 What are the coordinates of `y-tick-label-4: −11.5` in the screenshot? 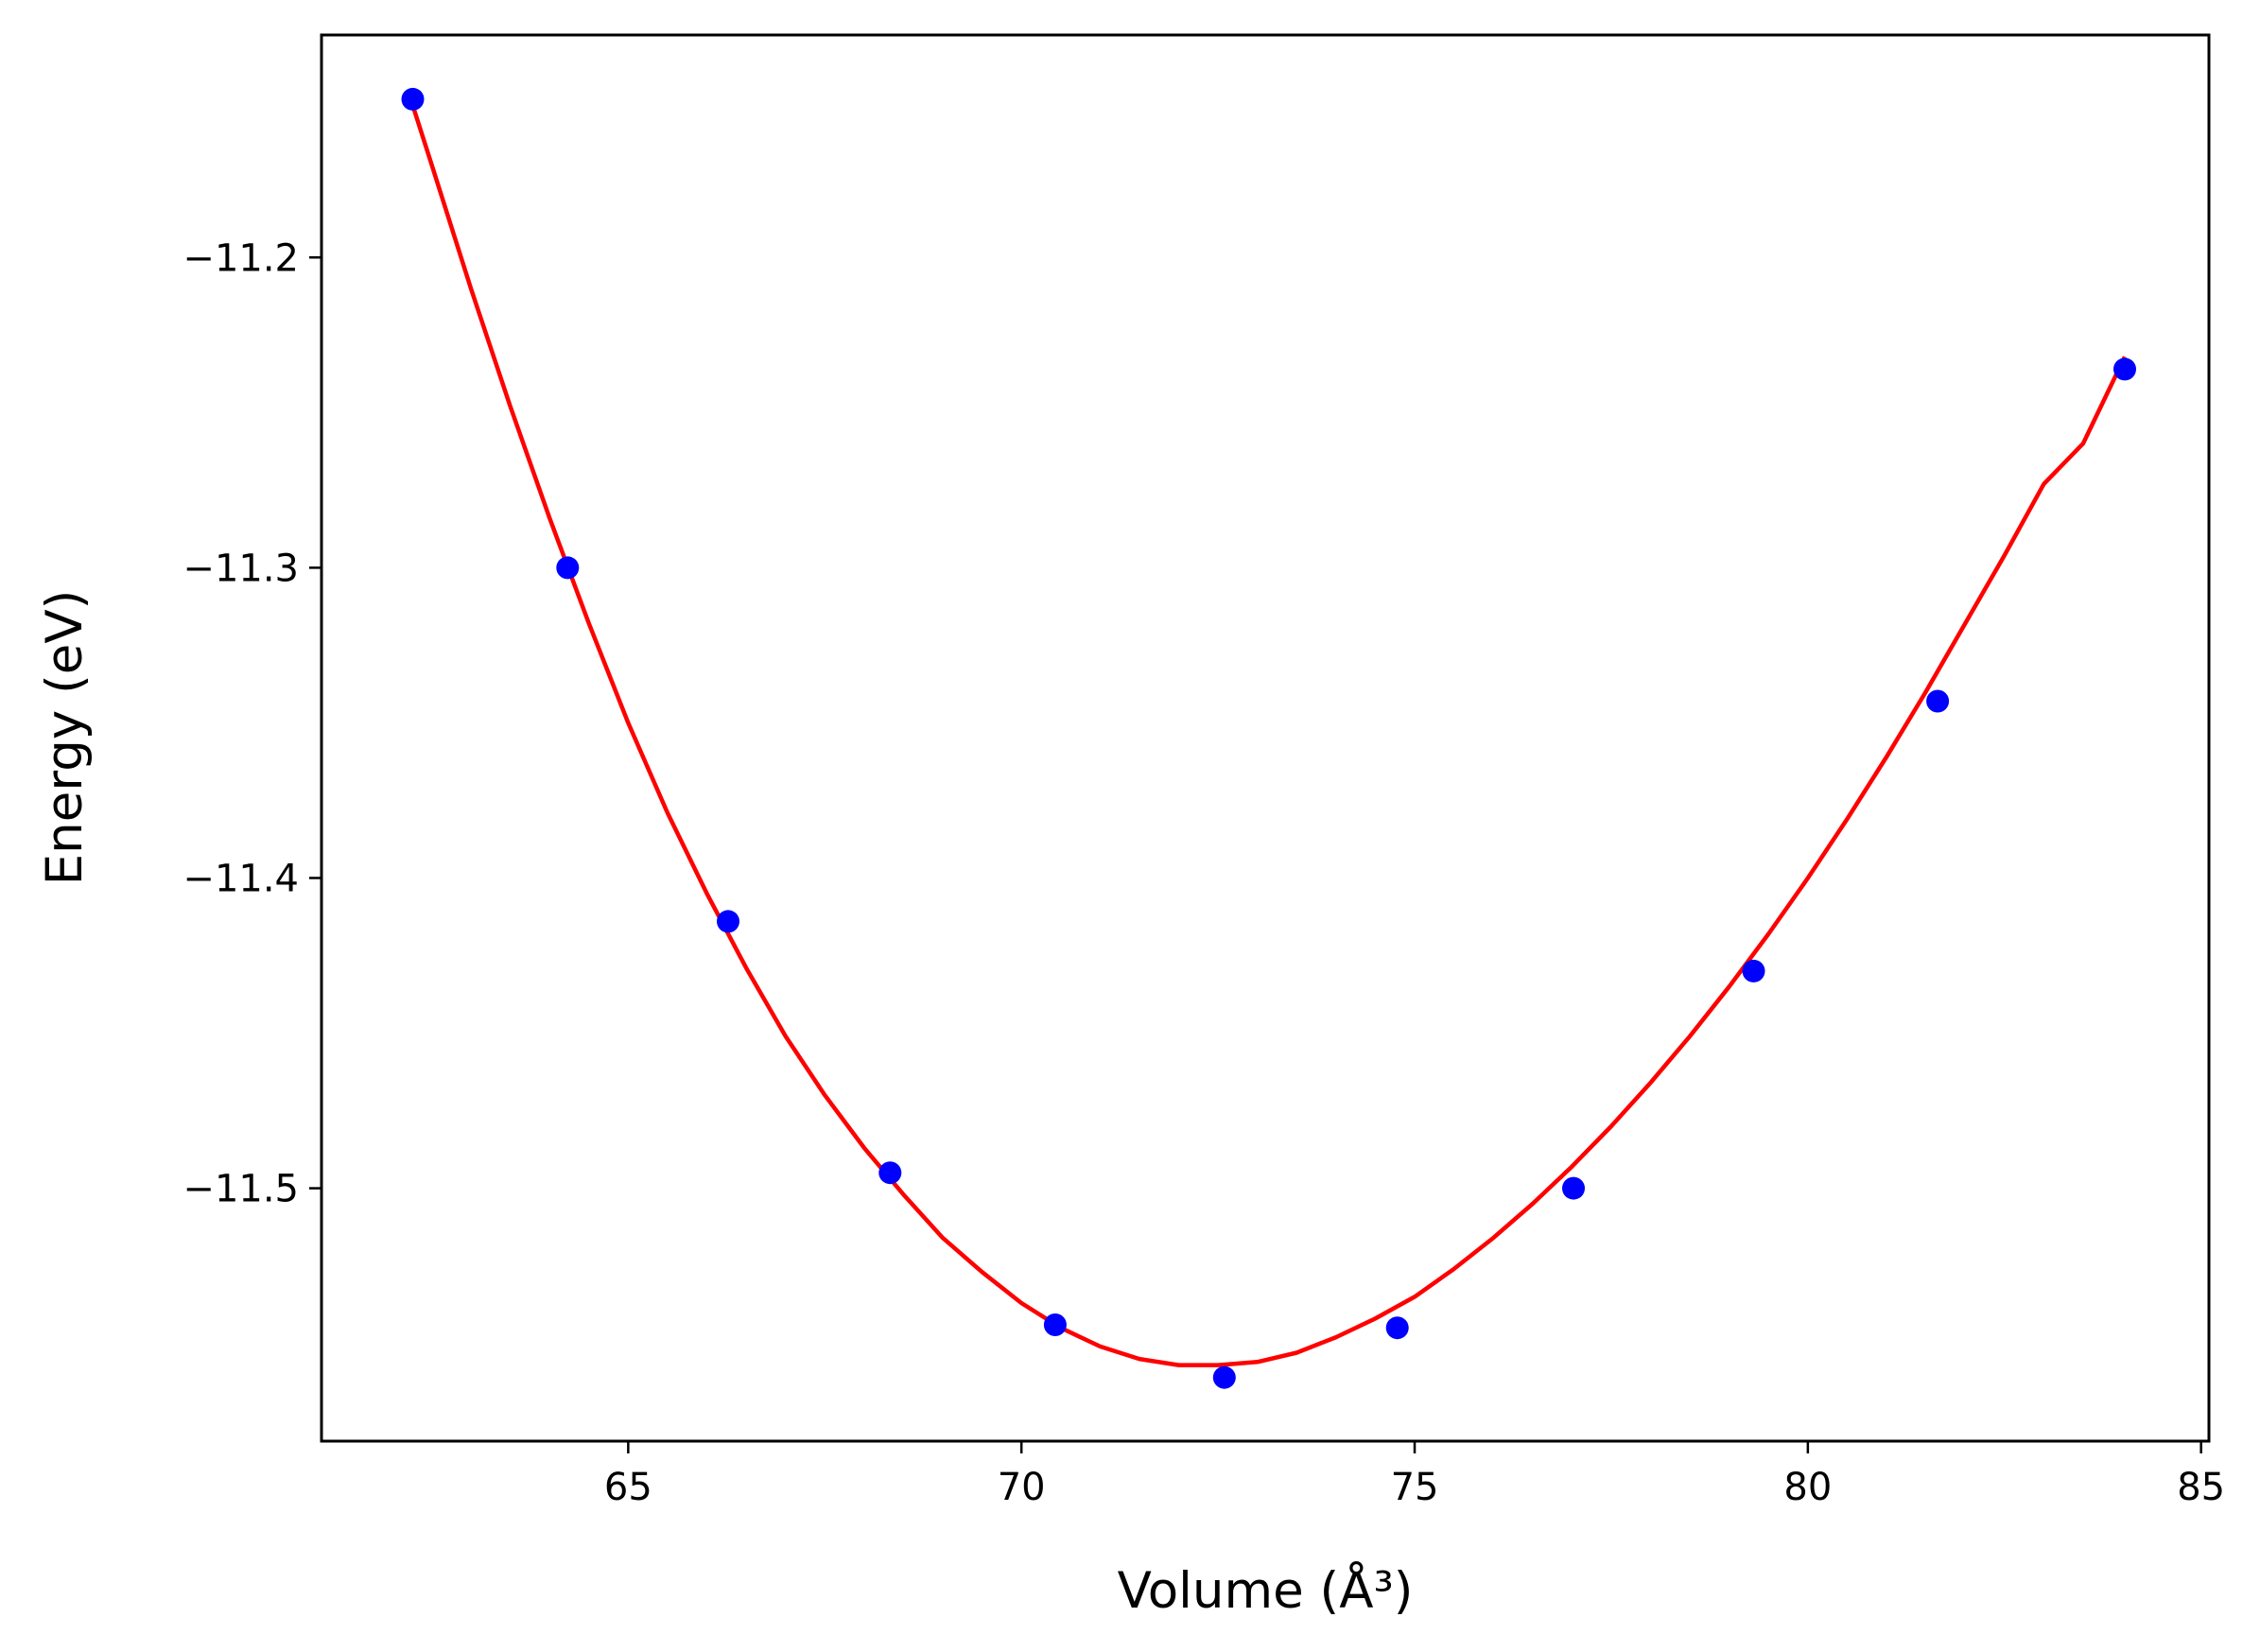 It's located at (241, 1190).